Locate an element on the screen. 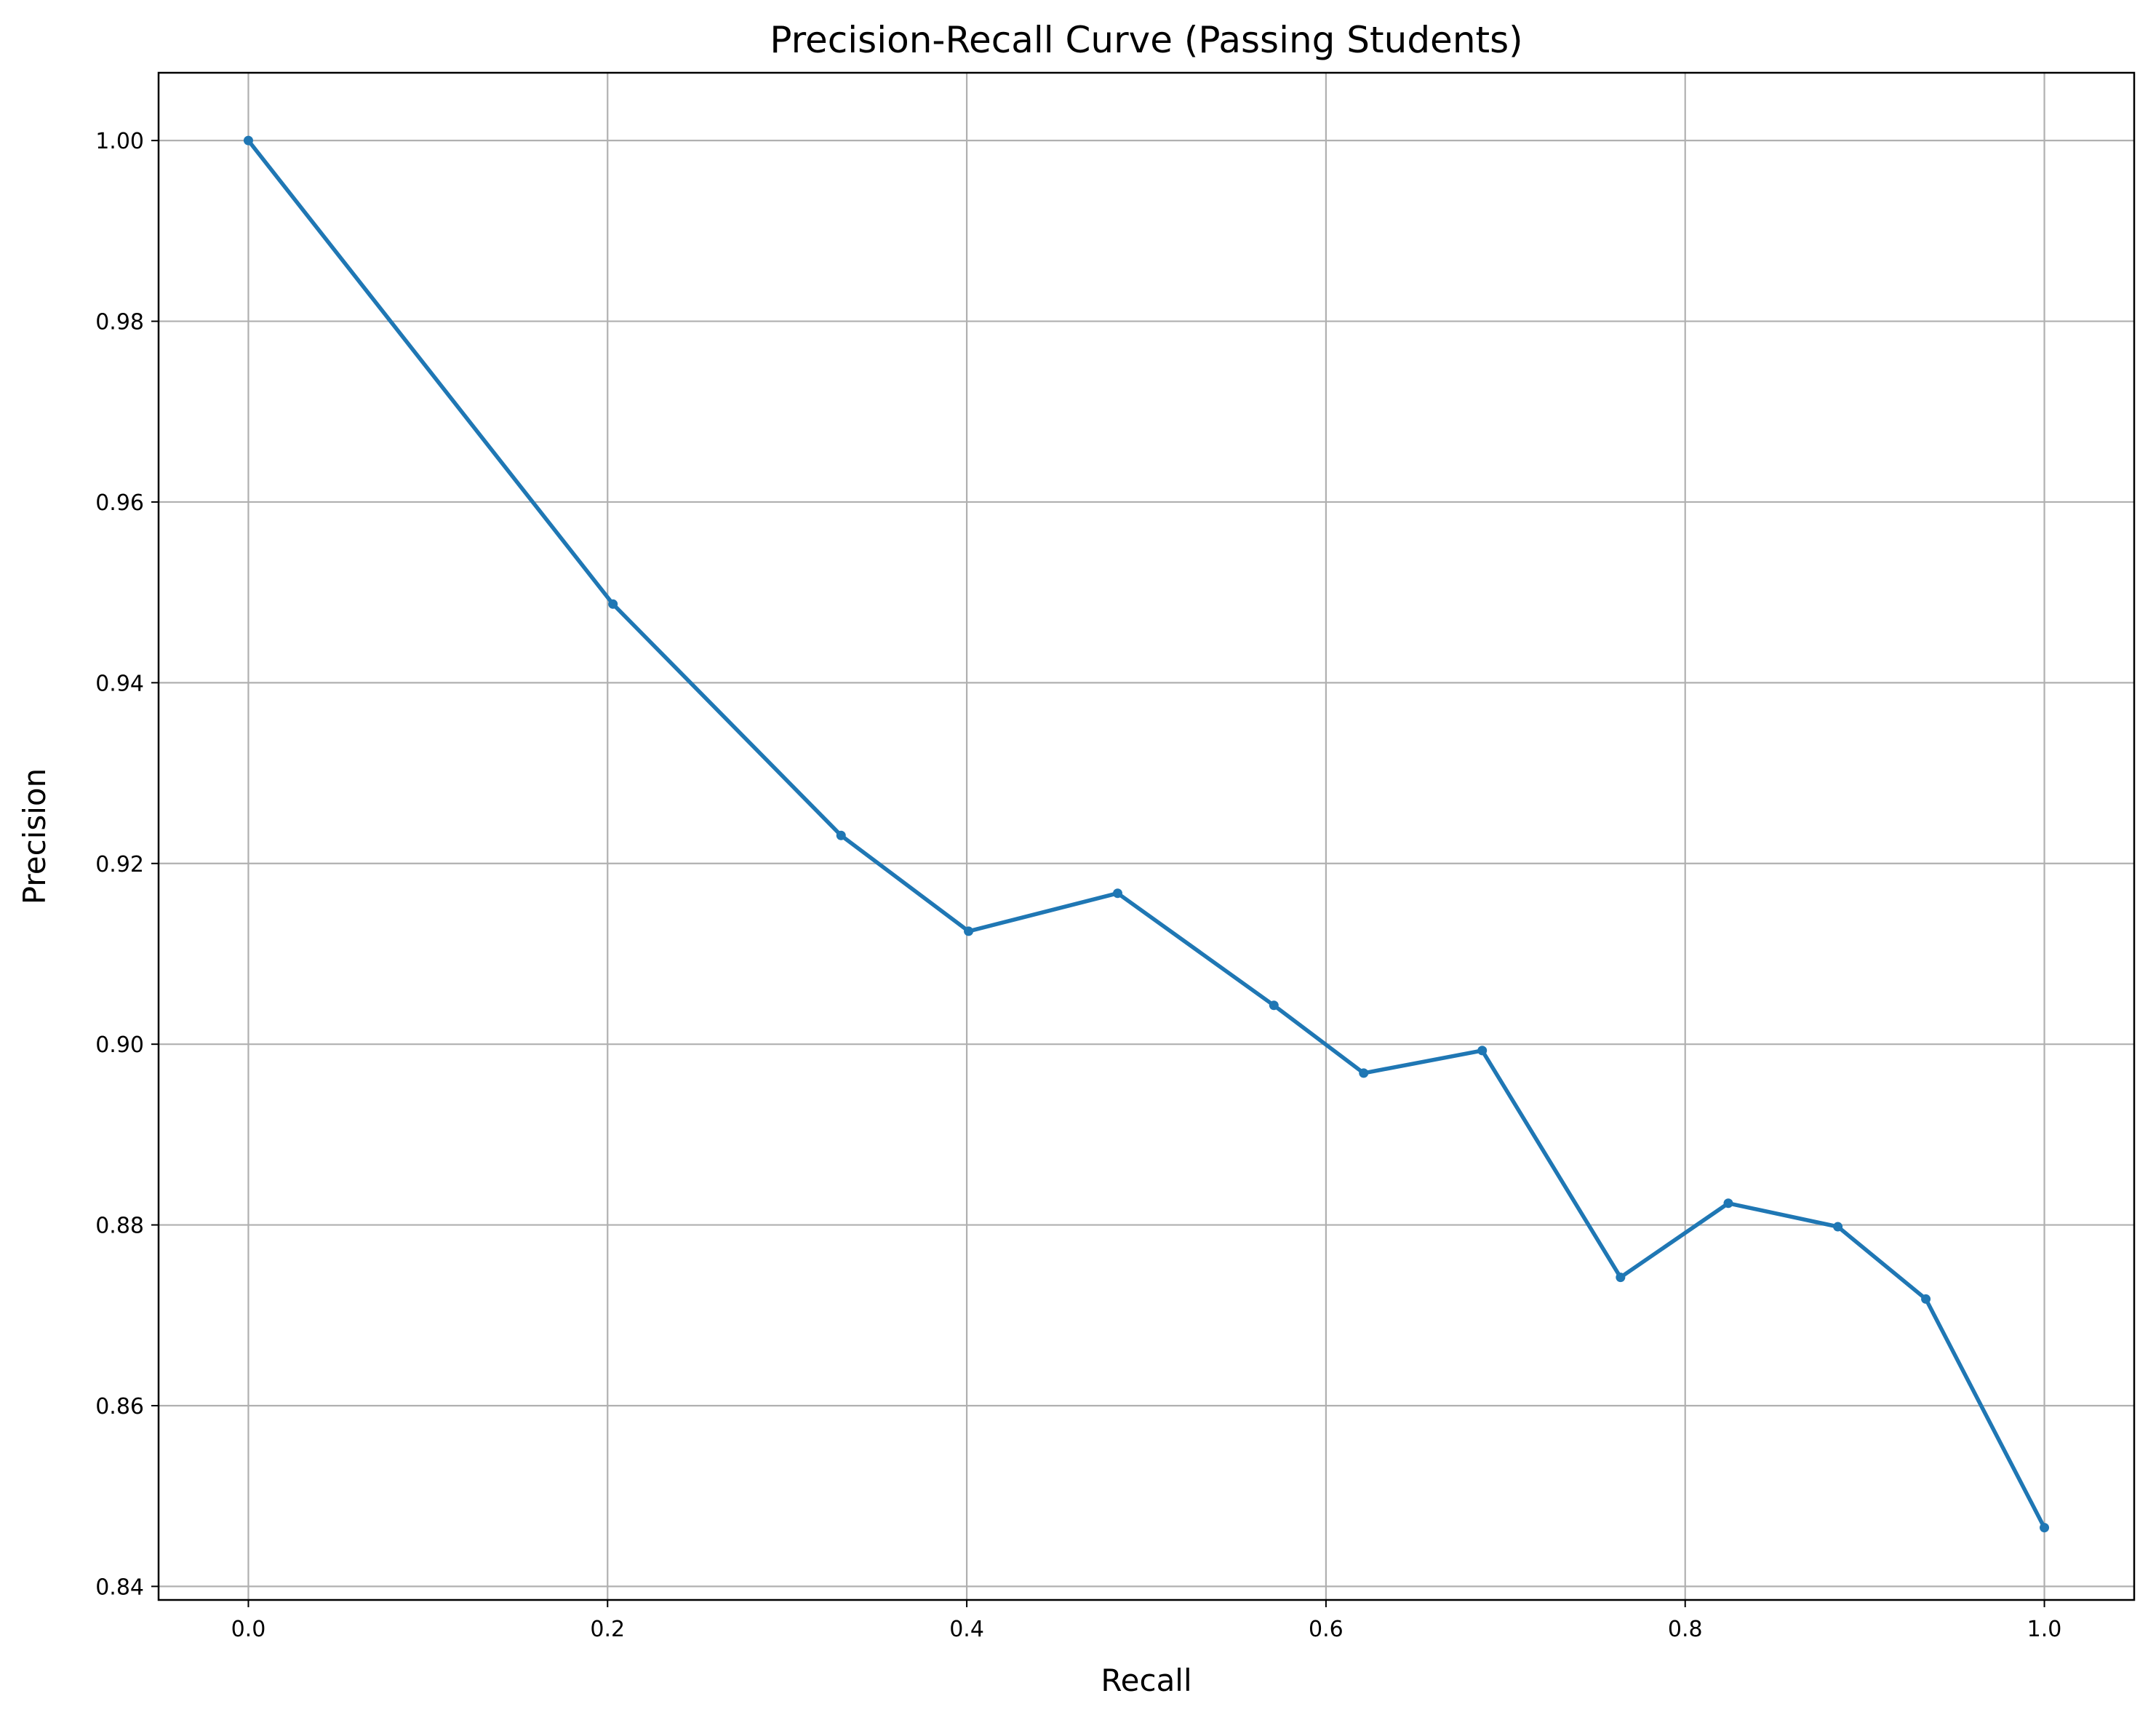  y-tick-label: 0.84 is located at coordinates (120, 1587).